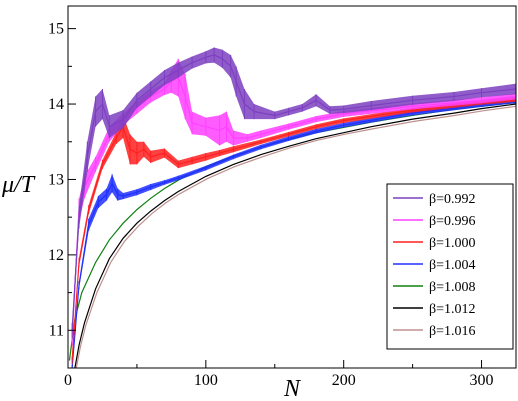 Image resolution: width=518 pixels, height=401 pixels. What do you see at coordinates (68, 380) in the screenshot?
I see `x-tick-label: 0` at bounding box center [68, 380].